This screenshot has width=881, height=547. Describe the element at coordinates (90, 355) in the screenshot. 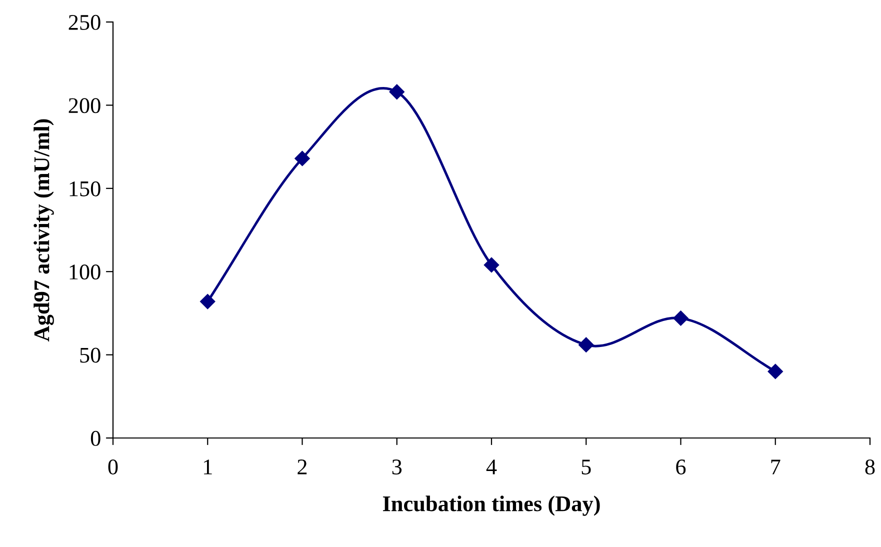

I see `y-tick-label: 50` at that location.